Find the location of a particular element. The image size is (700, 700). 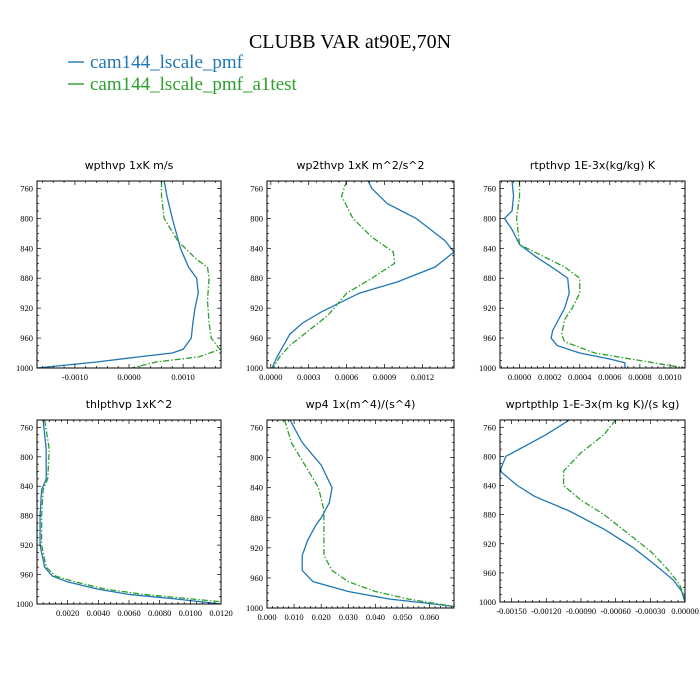

panel-2-xtick-label: 0.0012 is located at coordinates (422, 377).